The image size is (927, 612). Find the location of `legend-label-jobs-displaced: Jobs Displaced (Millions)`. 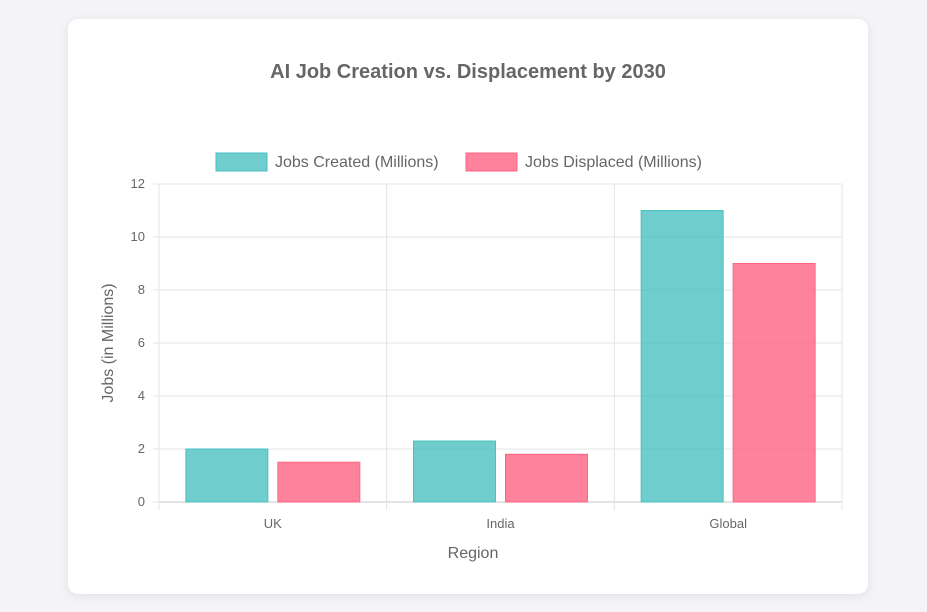

legend-label-jobs-displaced: Jobs Displaced (Millions) is located at coordinates (613, 162).